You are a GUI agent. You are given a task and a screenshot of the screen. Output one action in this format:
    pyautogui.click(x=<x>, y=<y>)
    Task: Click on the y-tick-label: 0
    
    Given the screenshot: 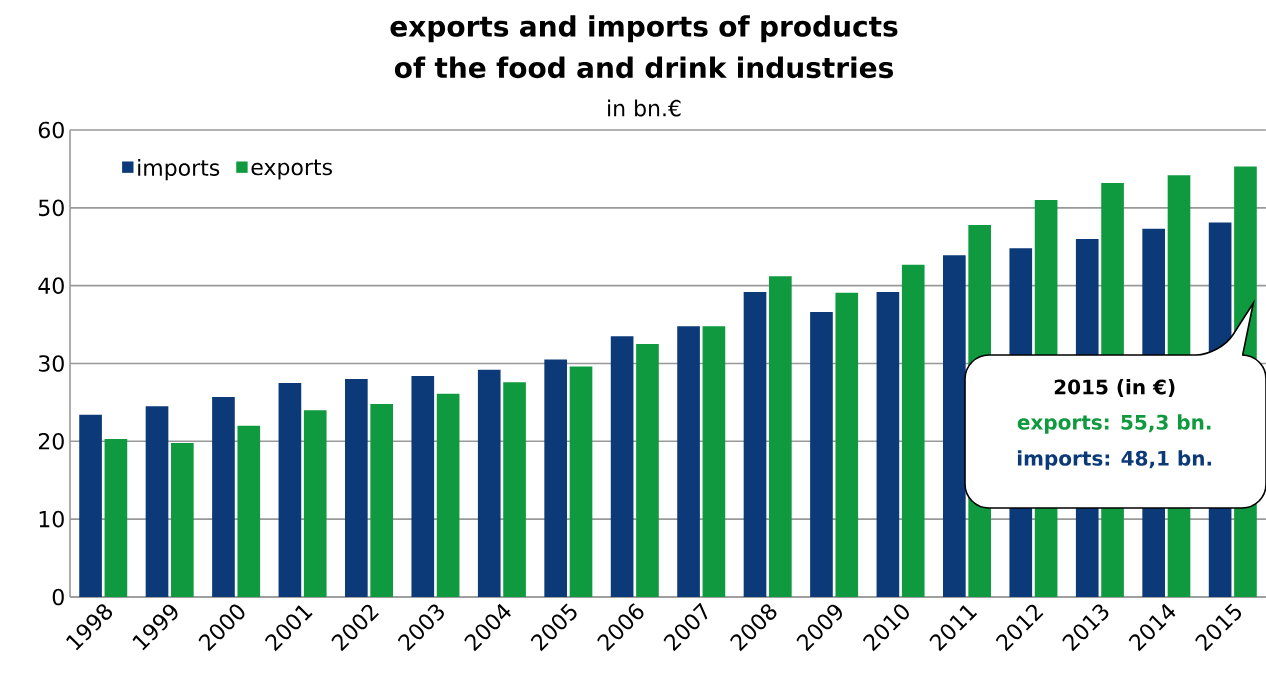 What is the action you would take?
    pyautogui.click(x=58, y=597)
    